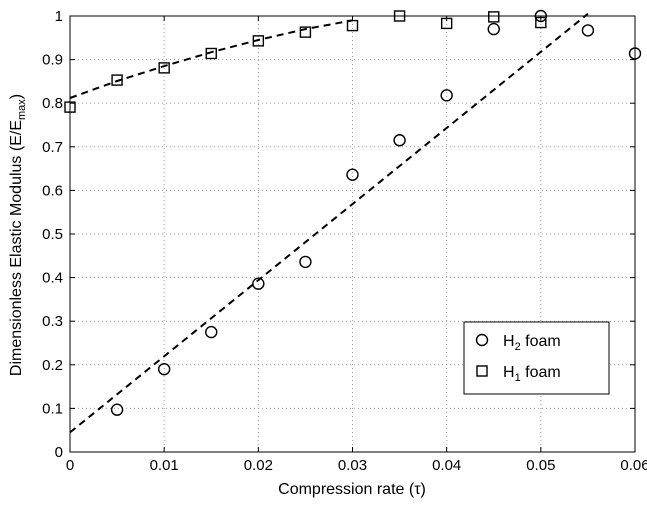 Image resolution: width=647 pixels, height=505 pixels. Describe the element at coordinates (352, 465) in the screenshot. I see `x-tick-label: 0.03` at that location.